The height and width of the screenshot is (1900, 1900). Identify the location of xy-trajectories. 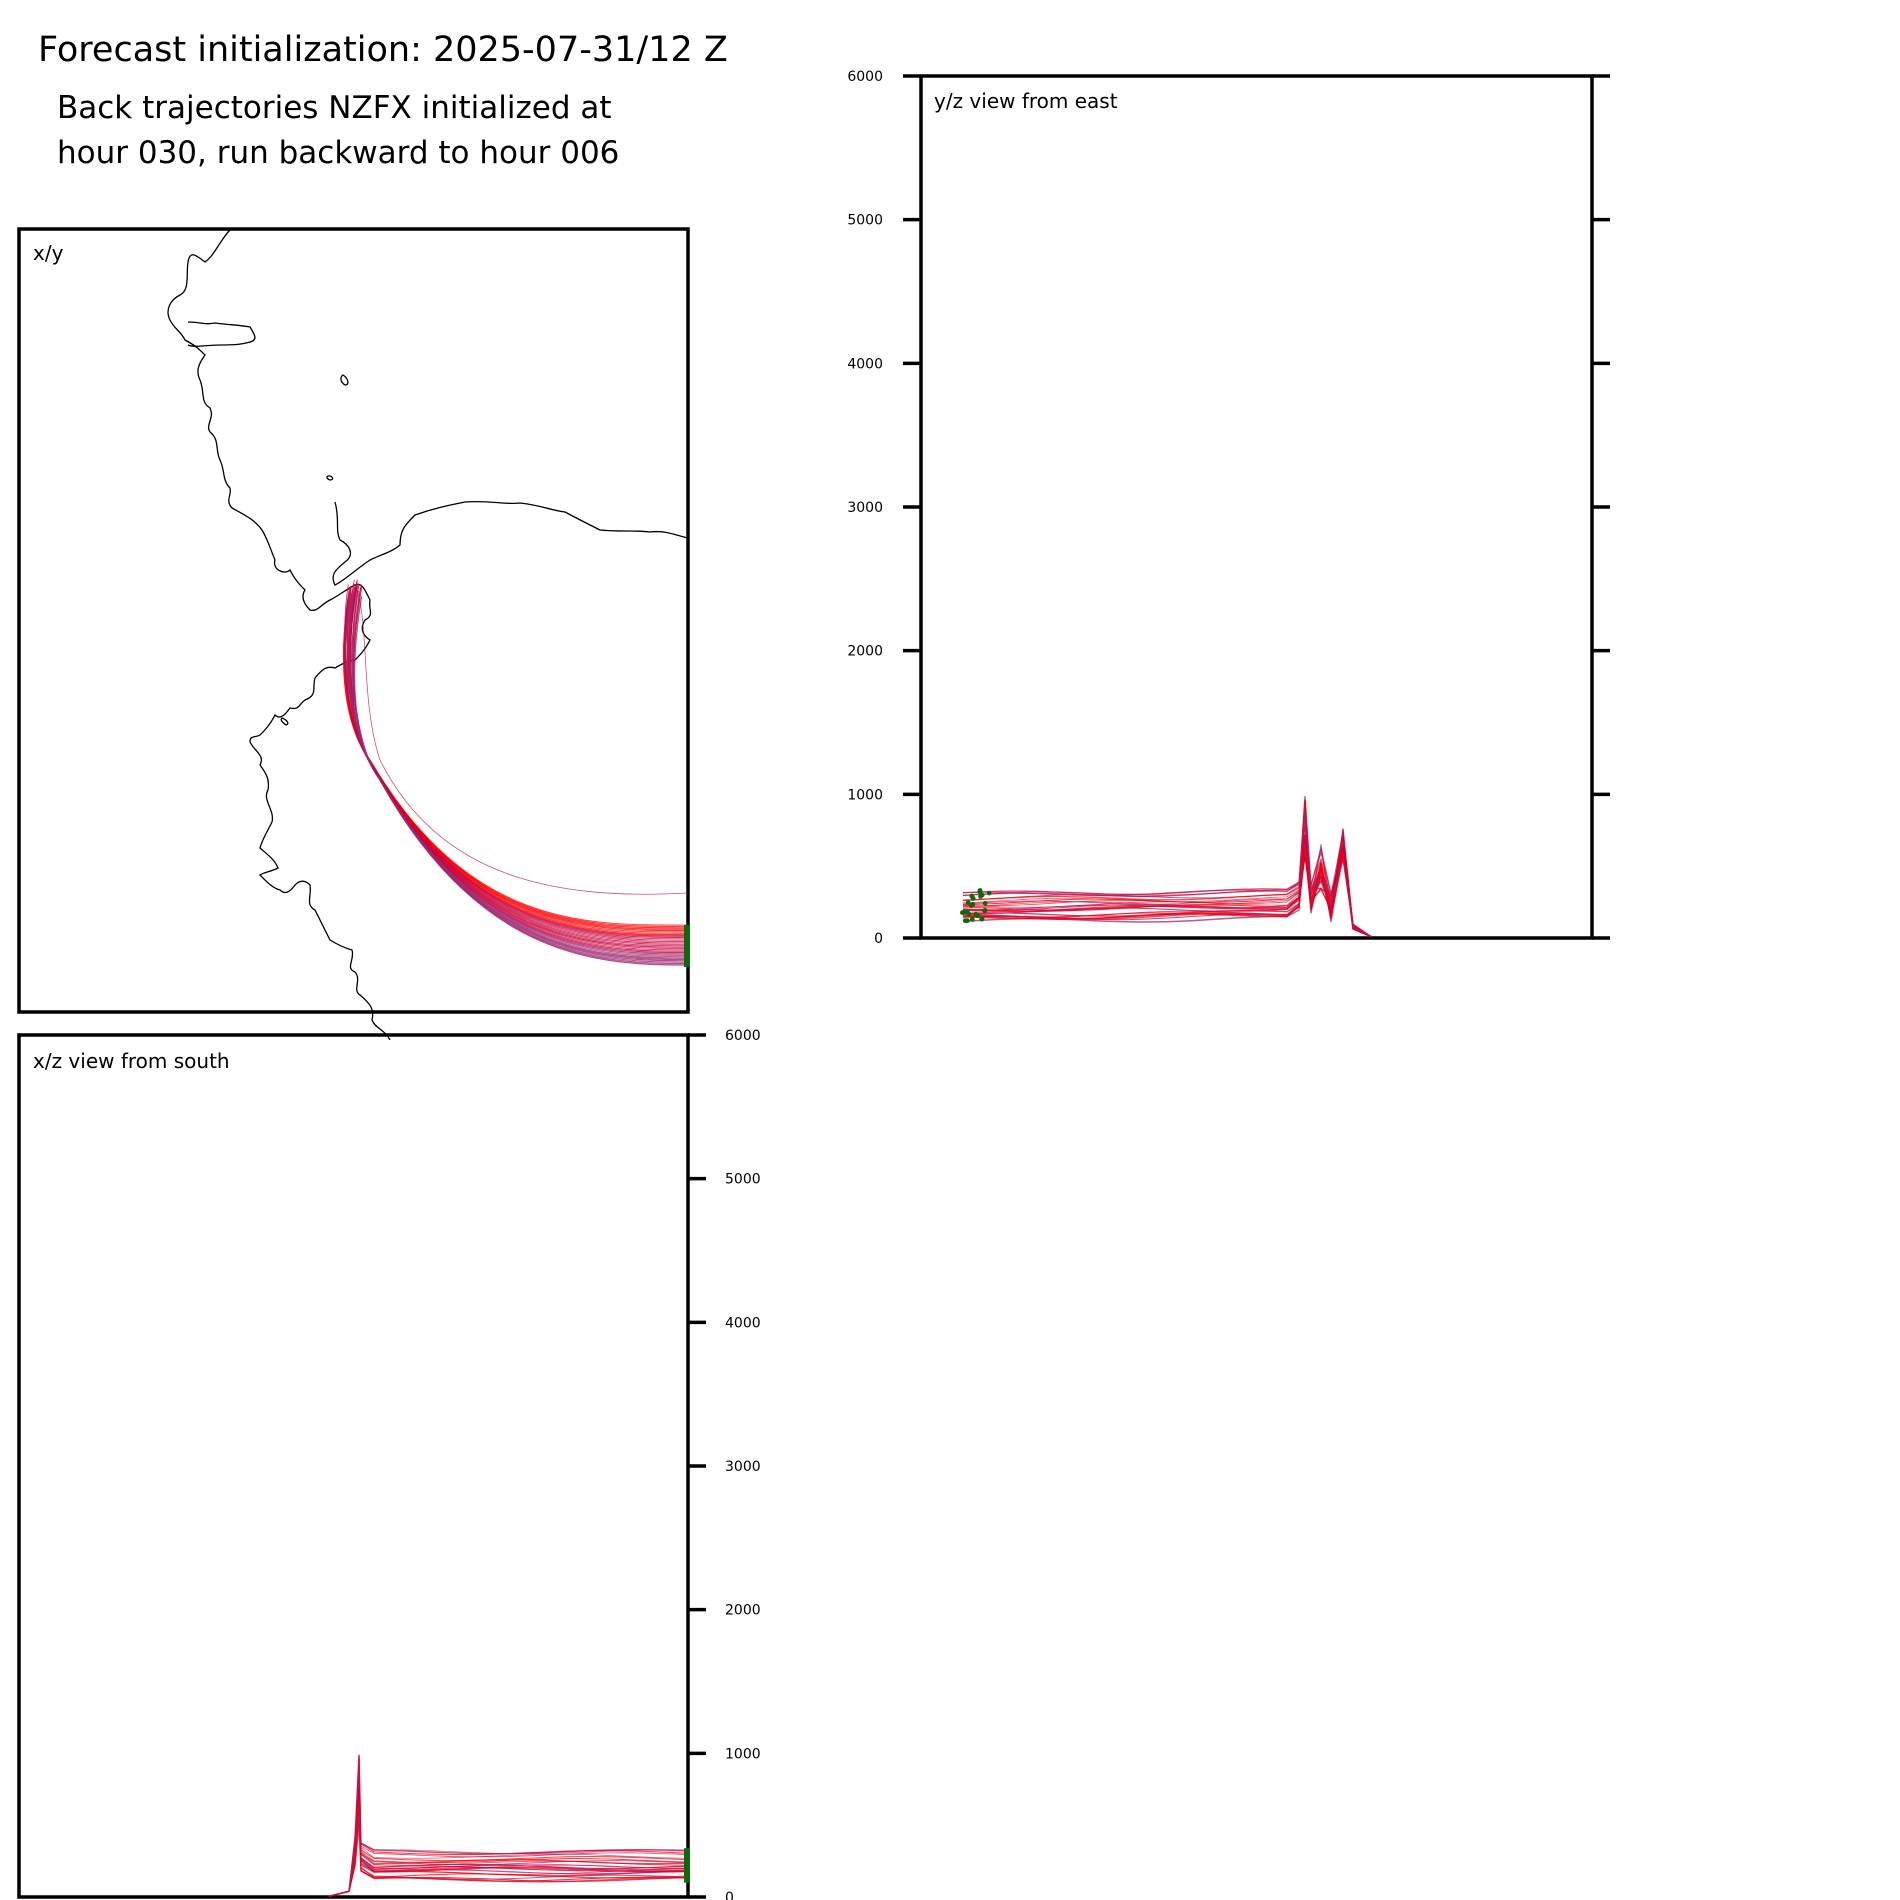
(516, 773).